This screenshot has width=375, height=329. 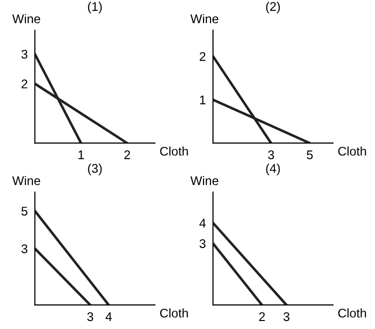 I want to click on chart-title: (2), so click(x=273, y=8).